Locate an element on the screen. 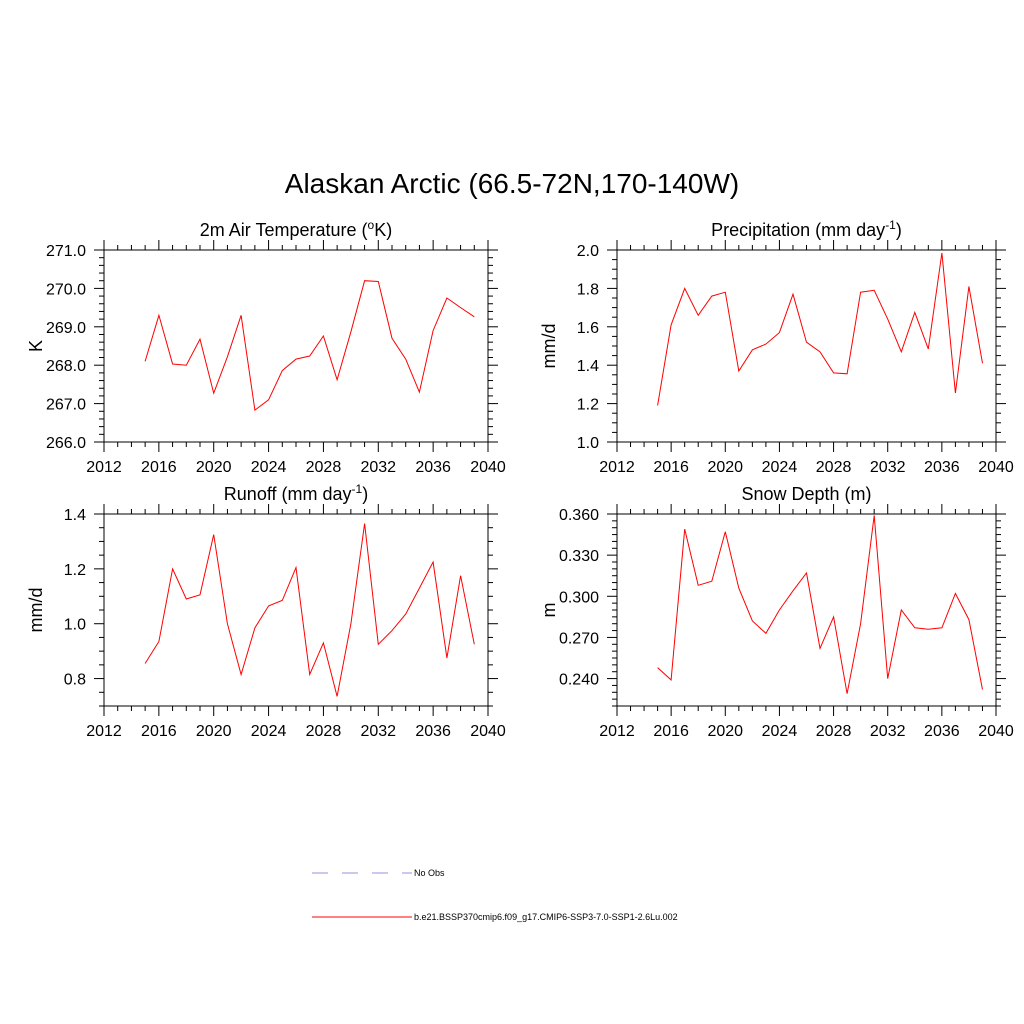 The height and width of the screenshot is (1024, 1024). y-tick-label: 0.300 is located at coordinates (579, 597).